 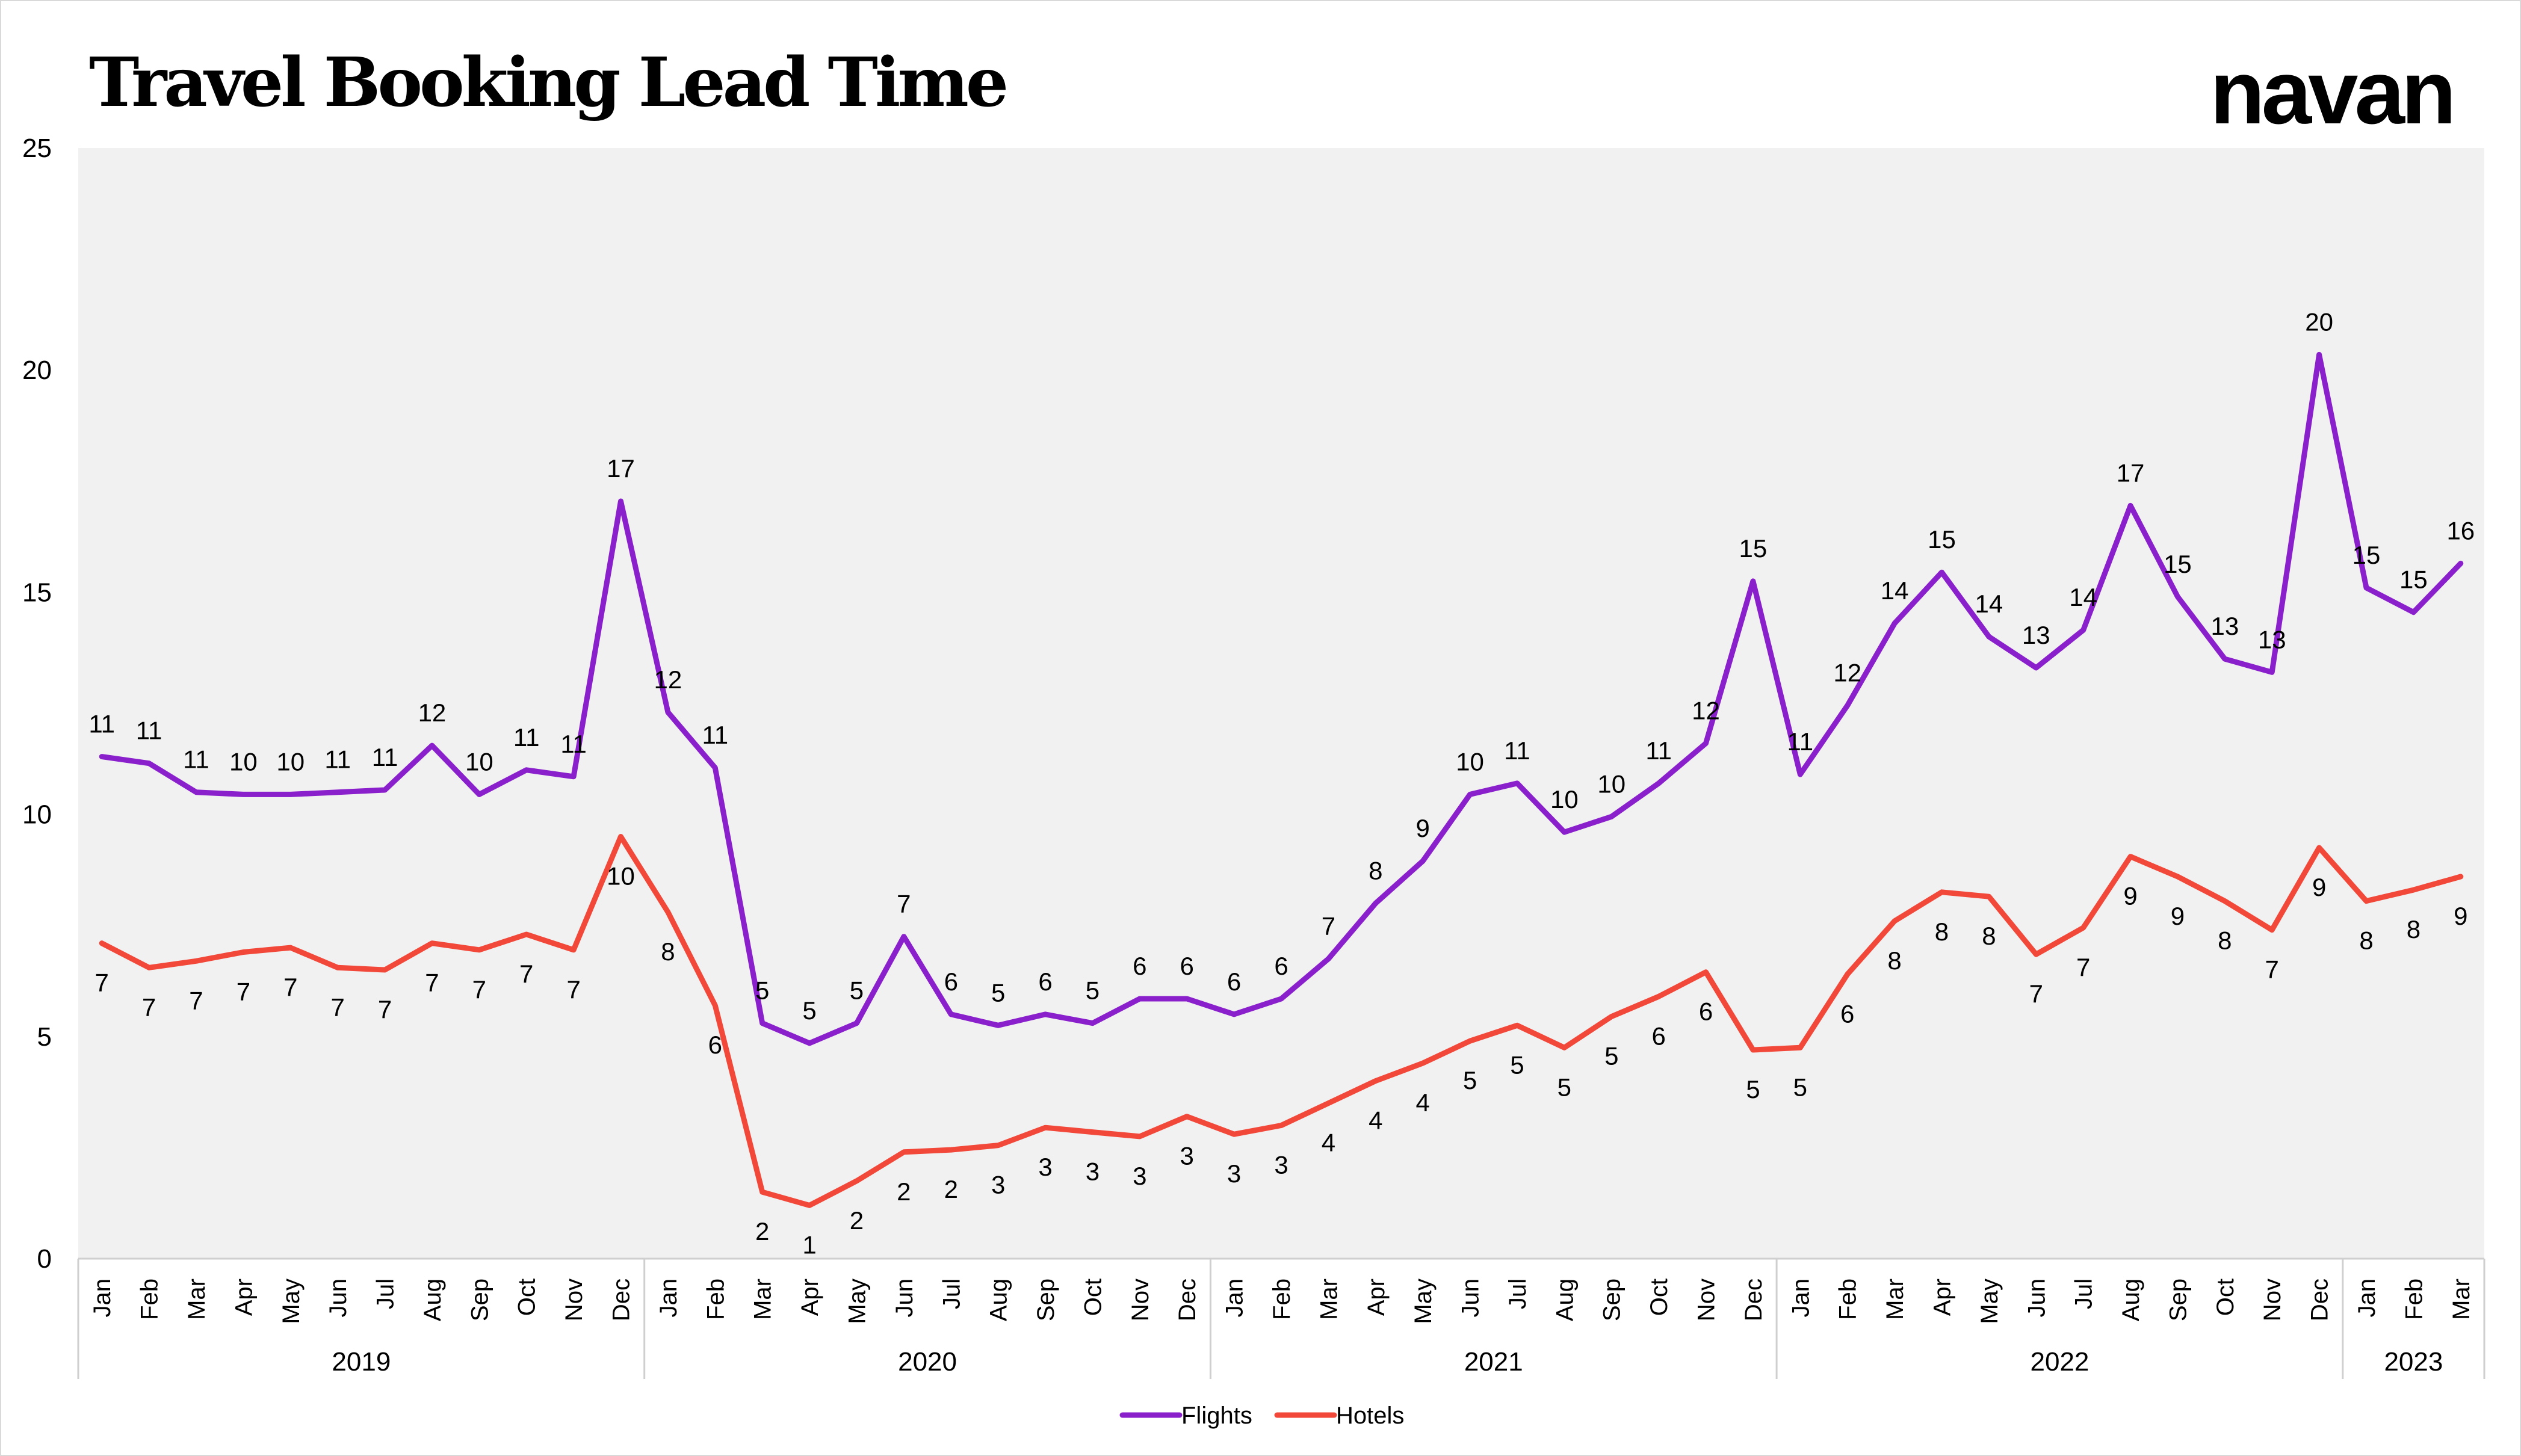 I want to click on month-label: Oct, so click(x=1093, y=1298).